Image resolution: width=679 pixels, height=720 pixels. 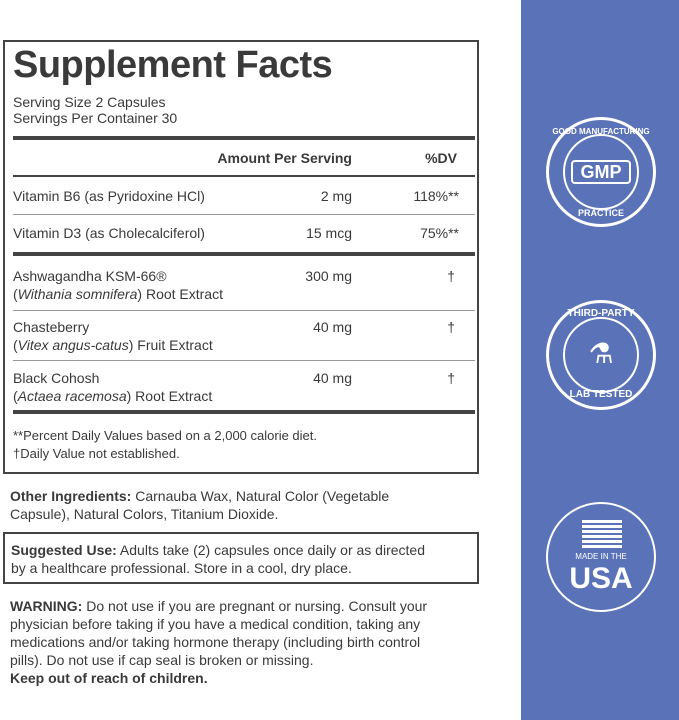 What do you see at coordinates (109, 233) in the screenshot?
I see `nutrient-name: Vitamin D3 (as Cholecalciferol)` at bounding box center [109, 233].